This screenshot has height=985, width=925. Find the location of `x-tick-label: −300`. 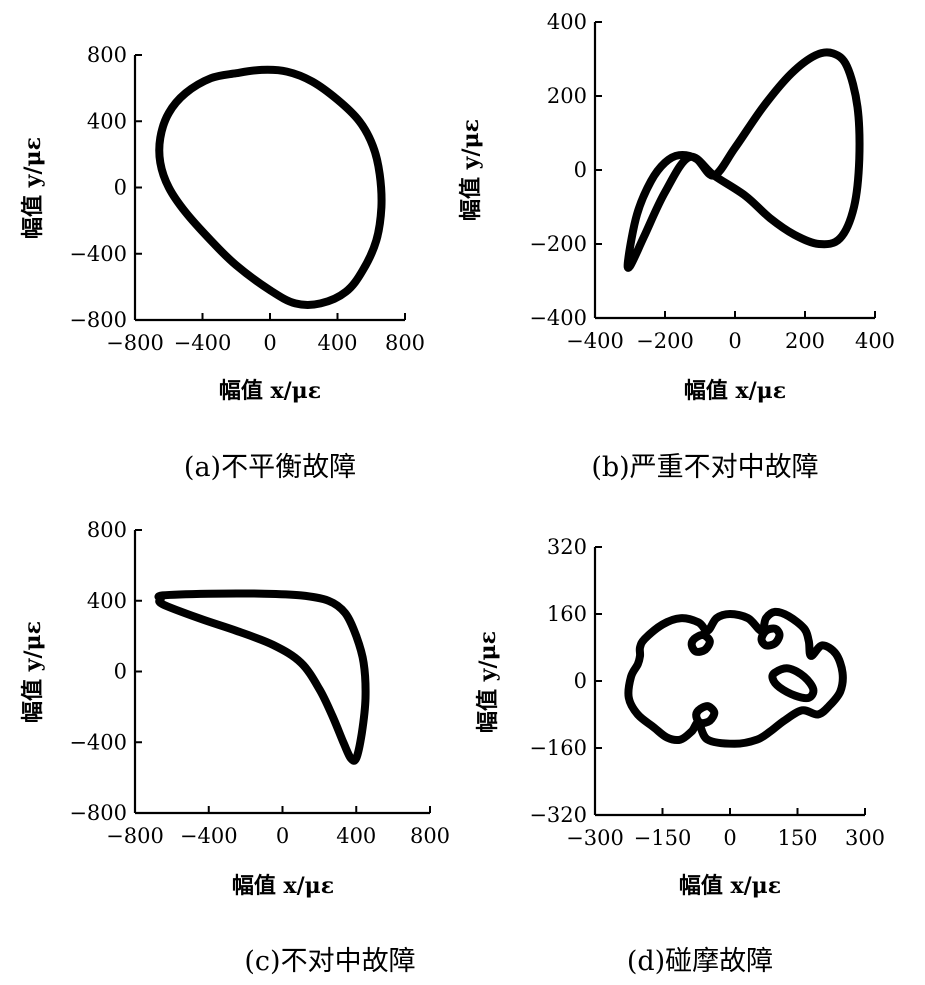

x-tick-label: −300 is located at coordinates (595, 838).